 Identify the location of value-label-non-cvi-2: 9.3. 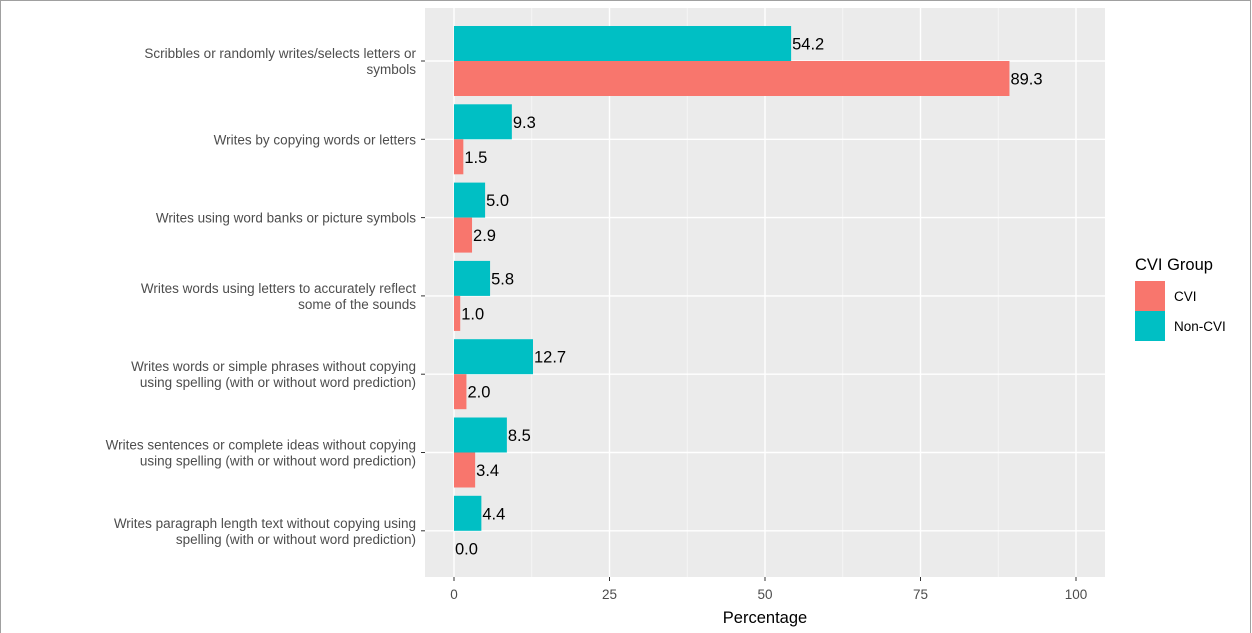
(524, 123).